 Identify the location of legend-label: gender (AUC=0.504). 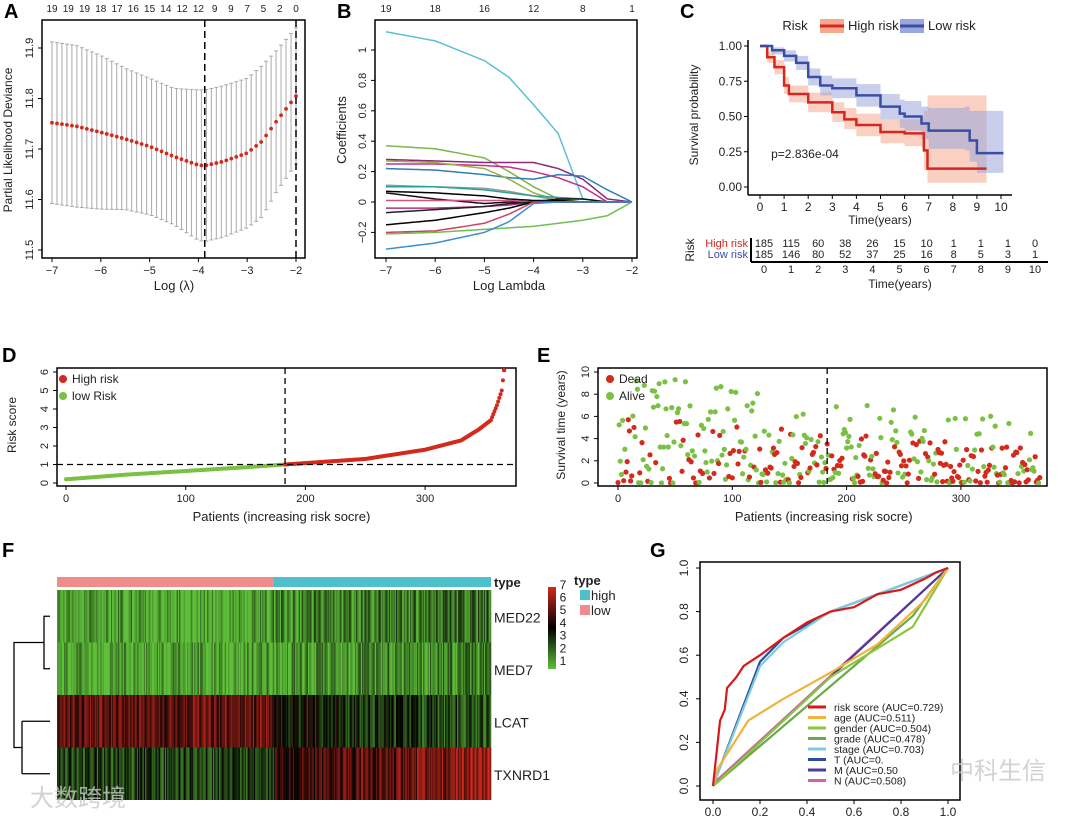
(882, 729).